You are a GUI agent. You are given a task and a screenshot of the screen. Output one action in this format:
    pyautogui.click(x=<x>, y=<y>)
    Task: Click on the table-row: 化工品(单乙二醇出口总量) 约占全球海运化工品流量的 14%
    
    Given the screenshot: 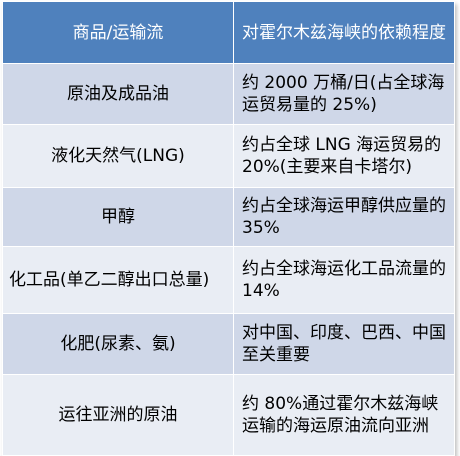 What is the action you would take?
    pyautogui.click(x=228, y=280)
    